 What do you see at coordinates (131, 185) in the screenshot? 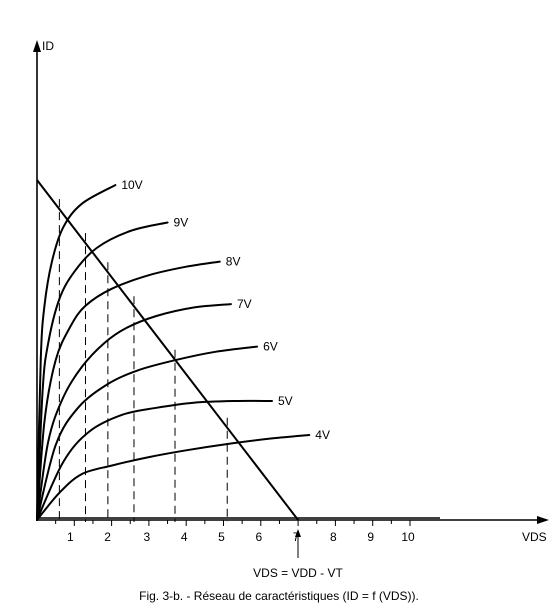
I see `curve-label: 10V` at bounding box center [131, 185].